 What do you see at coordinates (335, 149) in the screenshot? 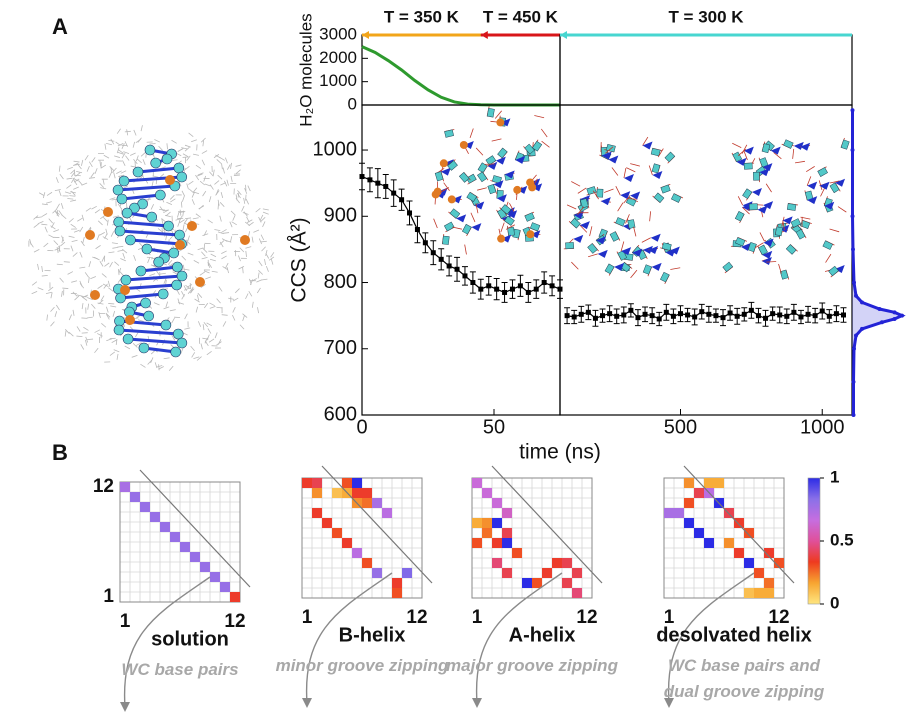
I see `y-tick-label: 1000` at bounding box center [335, 149].